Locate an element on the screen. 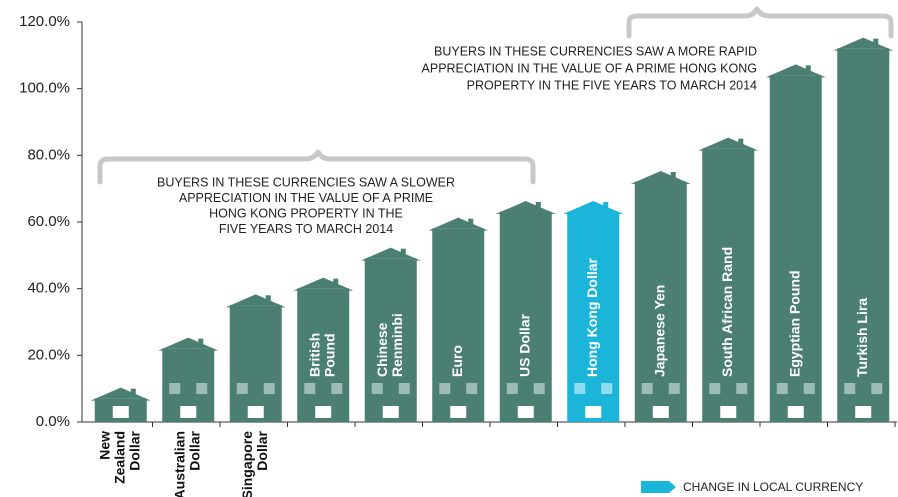 The image size is (898, 497). y-tick-label: 0.0% is located at coordinates (53, 421).